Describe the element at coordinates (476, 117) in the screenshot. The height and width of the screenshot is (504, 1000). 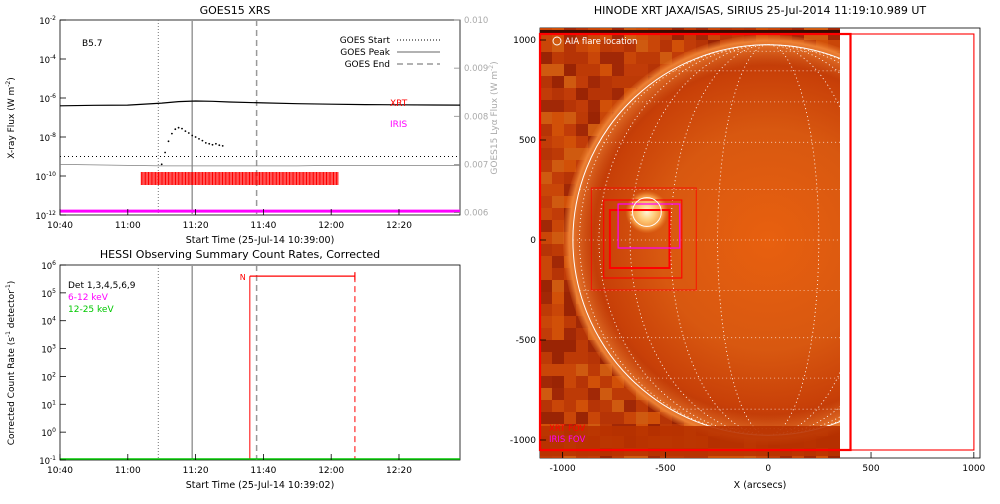
I see `goes-y2-tick-label: 0.008` at that location.